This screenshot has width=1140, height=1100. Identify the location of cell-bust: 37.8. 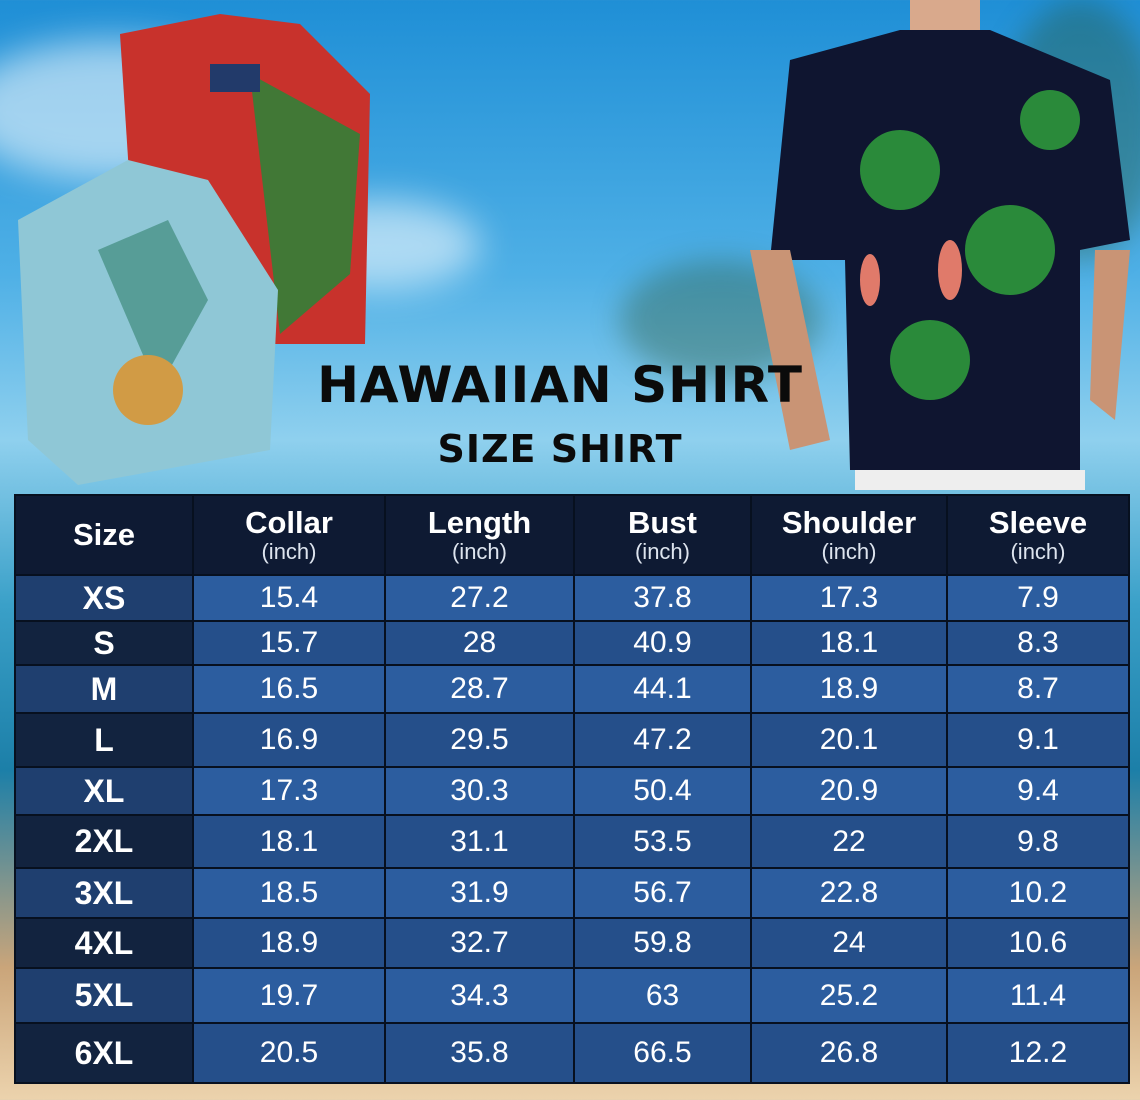
(662, 598).